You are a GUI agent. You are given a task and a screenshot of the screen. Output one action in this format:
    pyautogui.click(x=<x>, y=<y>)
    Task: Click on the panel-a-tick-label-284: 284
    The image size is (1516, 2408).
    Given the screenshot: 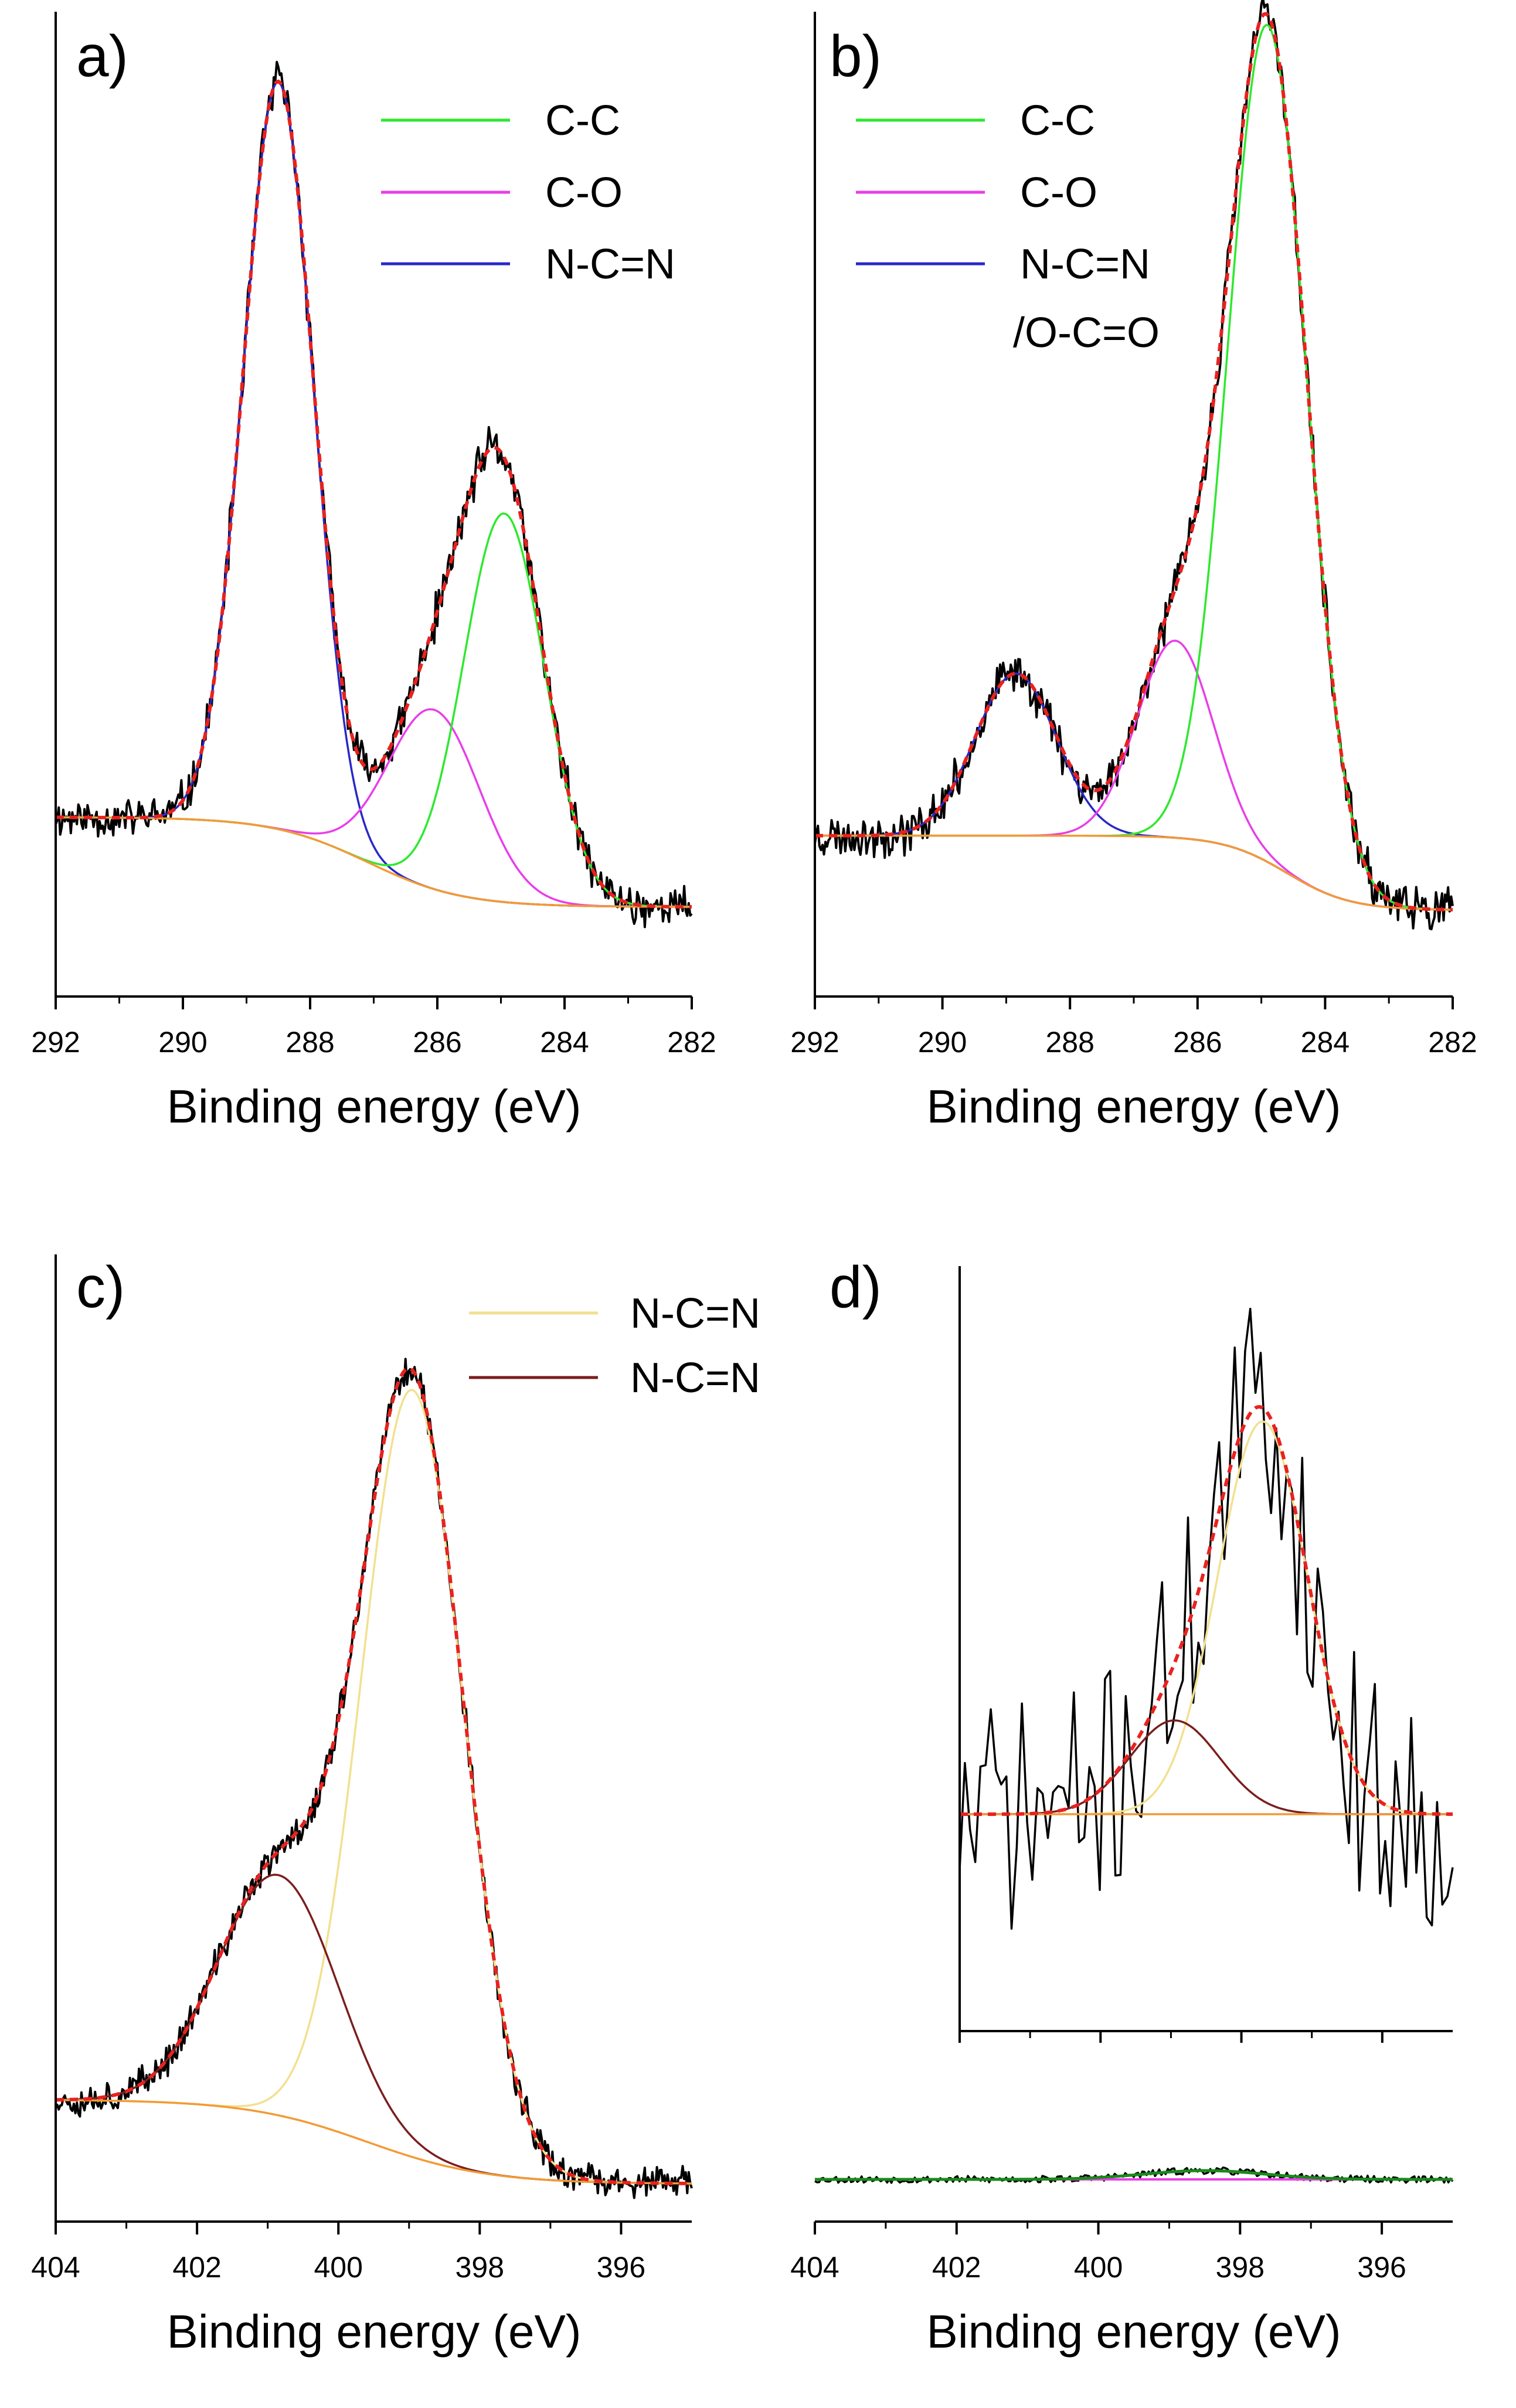 What is the action you would take?
    pyautogui.click(x=565, y=1042)
    